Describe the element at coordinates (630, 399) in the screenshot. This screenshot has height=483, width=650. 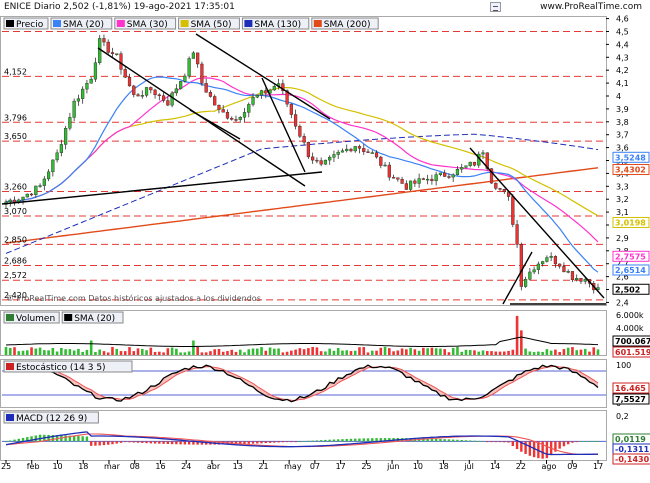
I see `stochastic-tag-label: 7,5527` at that location.